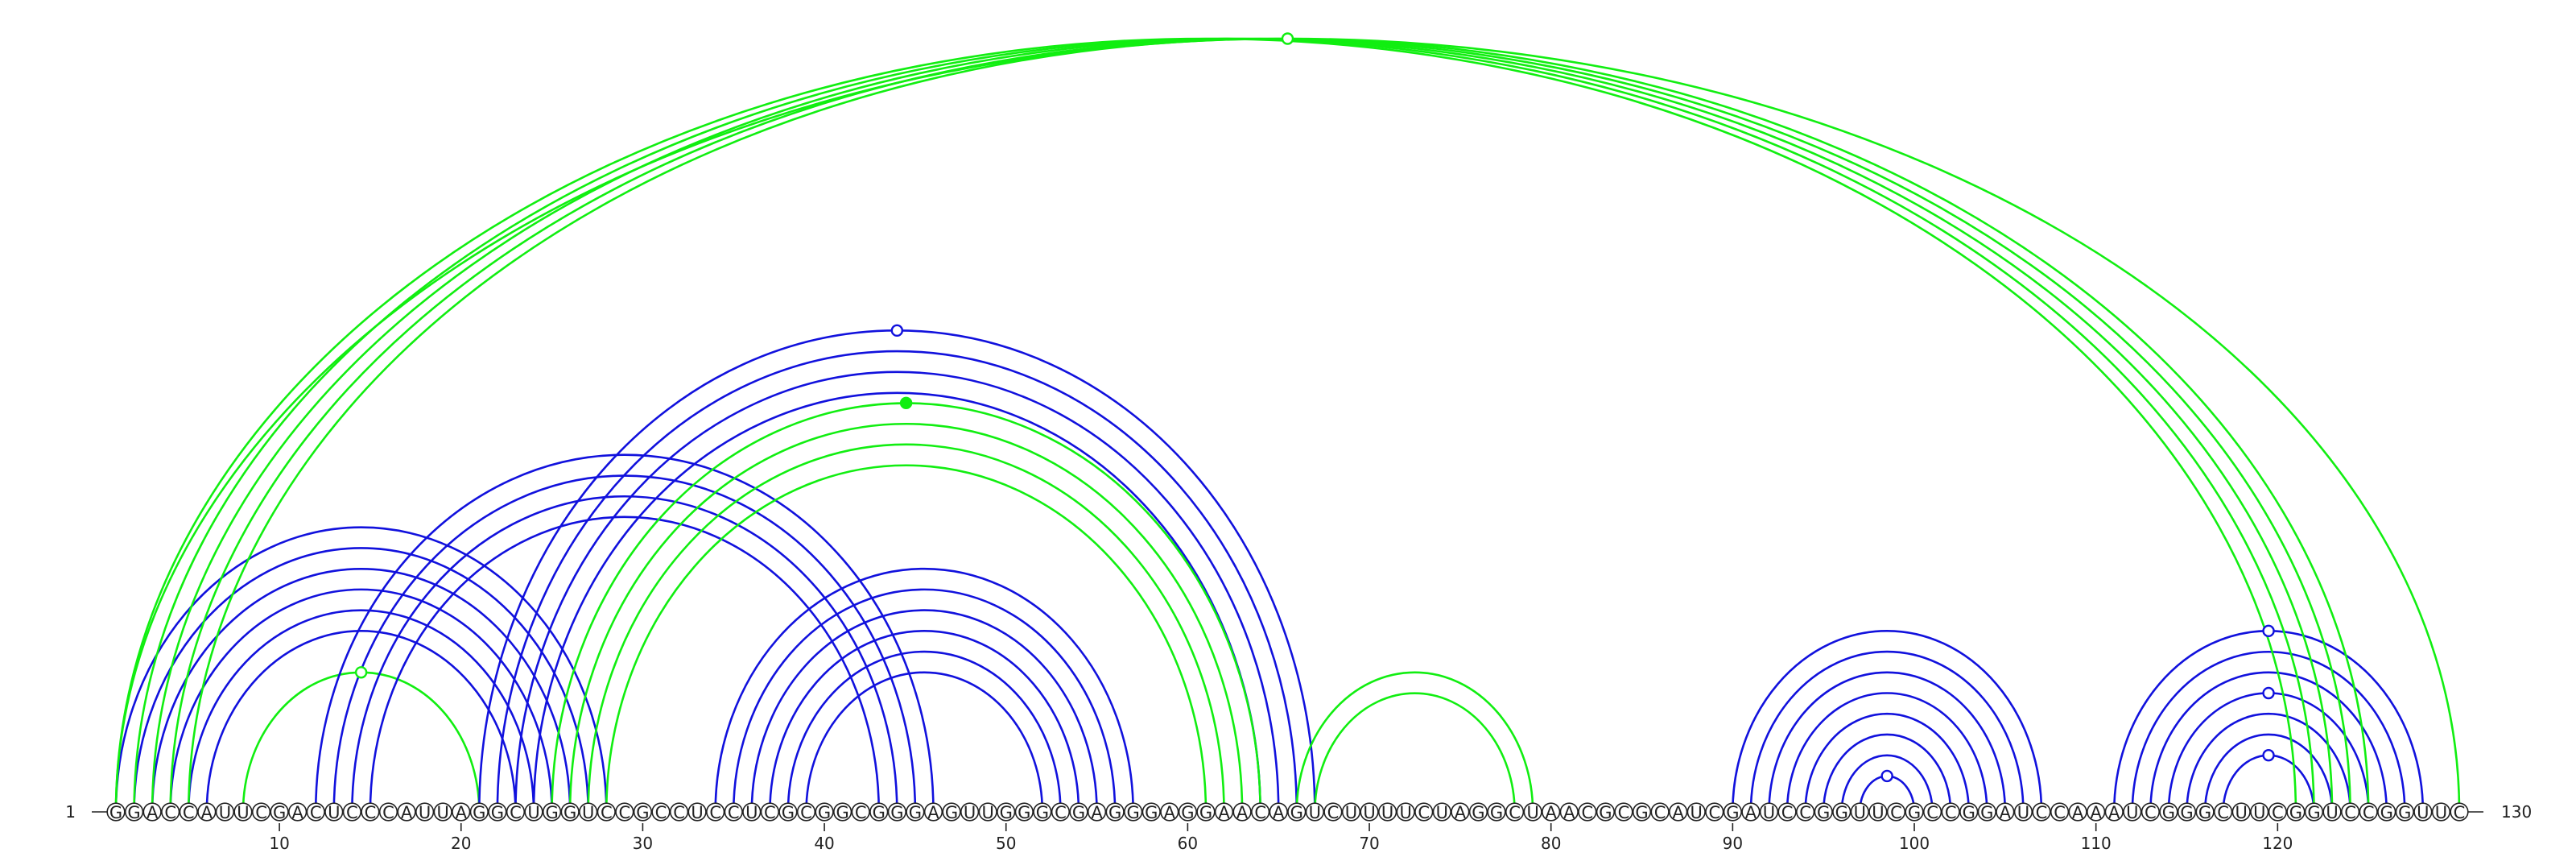 The width and height of the screenshot is (2576, 857). I want to click on pseudoknot-marker-green, so click(906, 403).